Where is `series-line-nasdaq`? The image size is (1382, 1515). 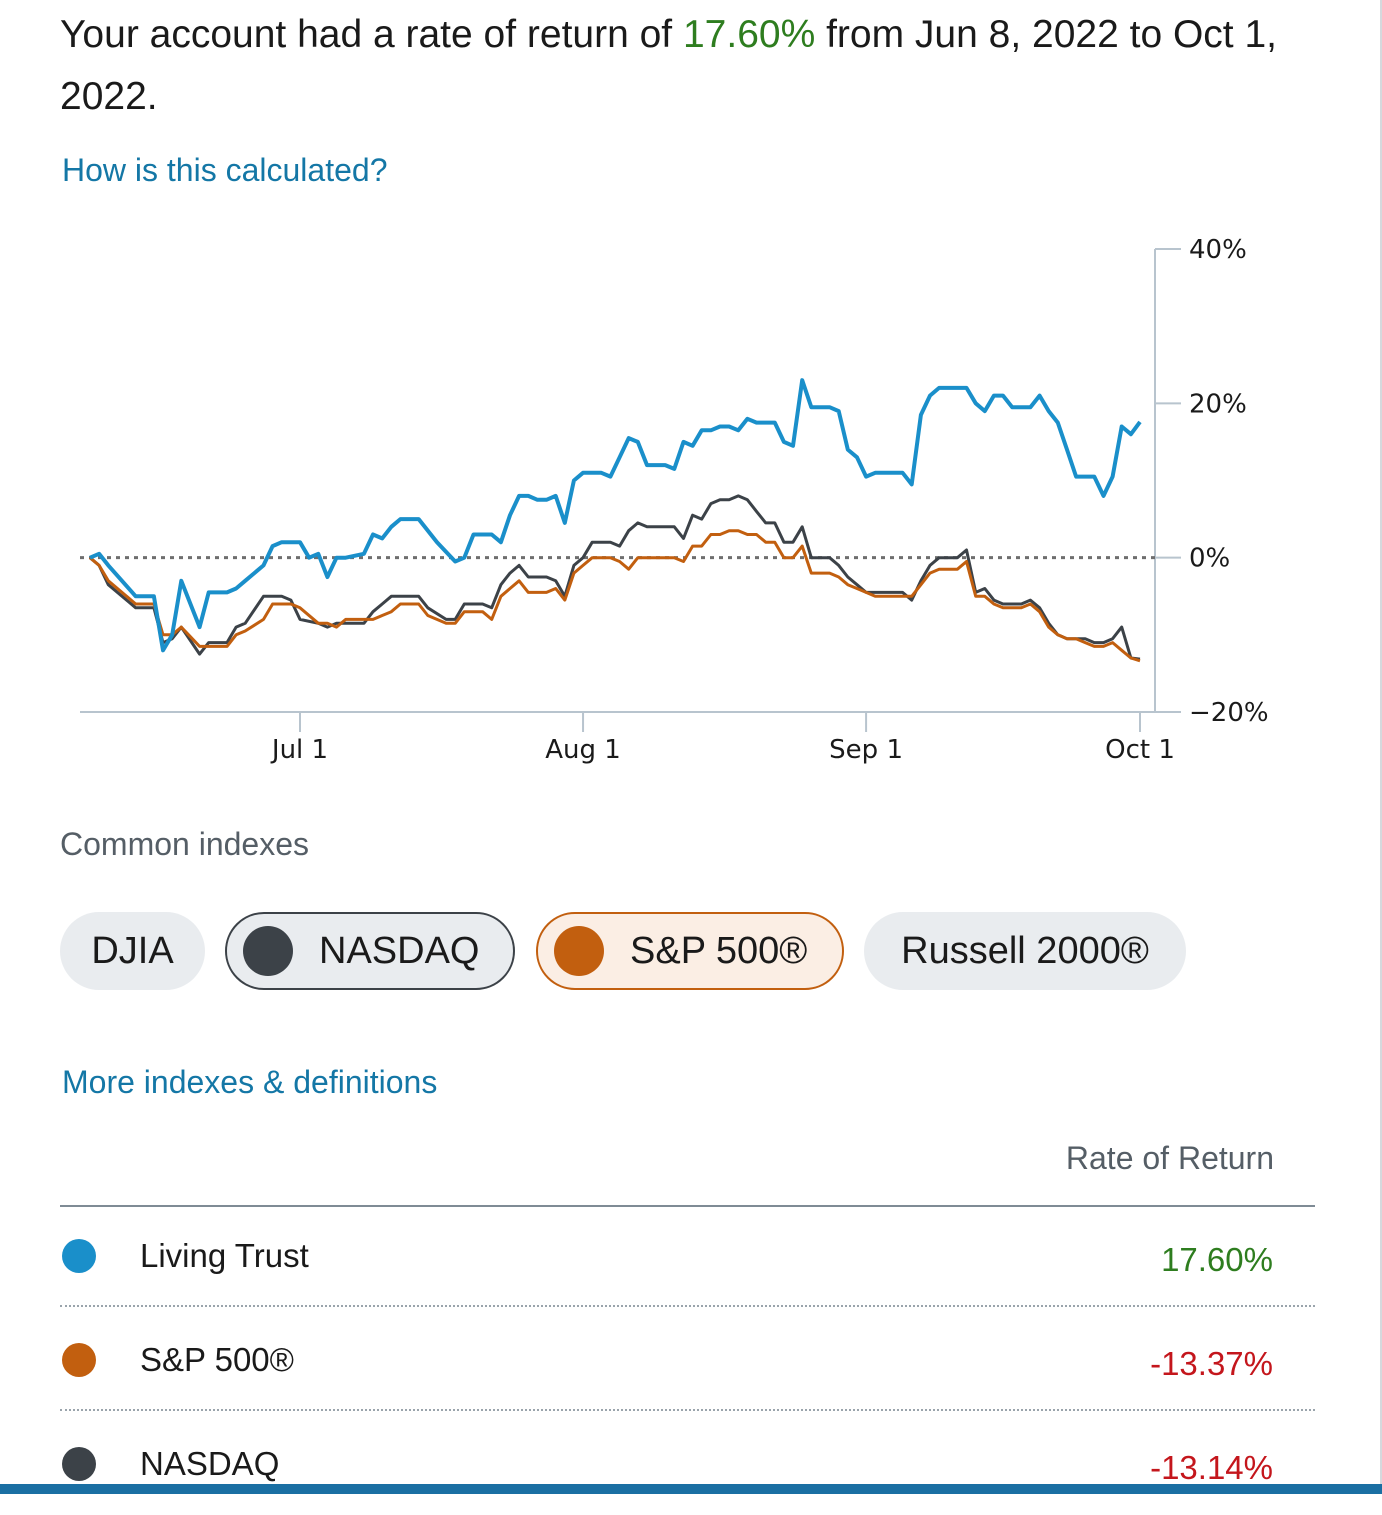
series-line-nasdaq is located at coordinates (615, 577).